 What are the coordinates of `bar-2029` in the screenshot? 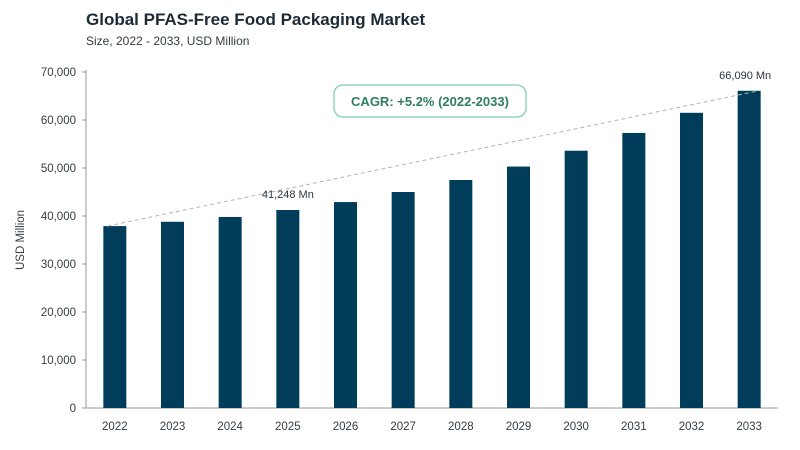 It's located at (518, 287).